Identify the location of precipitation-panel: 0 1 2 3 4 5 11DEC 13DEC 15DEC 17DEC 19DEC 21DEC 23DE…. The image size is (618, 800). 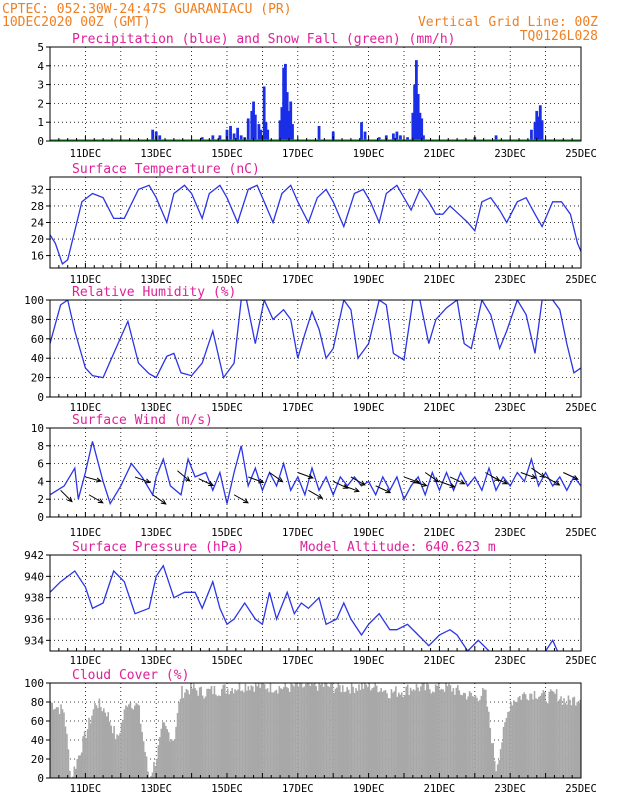
(316, 96).